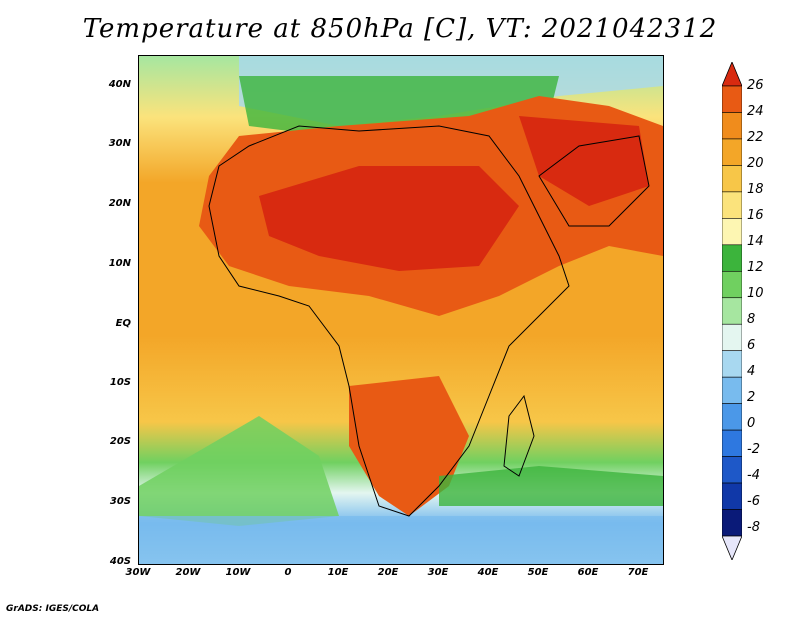  I want to click on colorbar-bottom-arrow, so click(732, 547).